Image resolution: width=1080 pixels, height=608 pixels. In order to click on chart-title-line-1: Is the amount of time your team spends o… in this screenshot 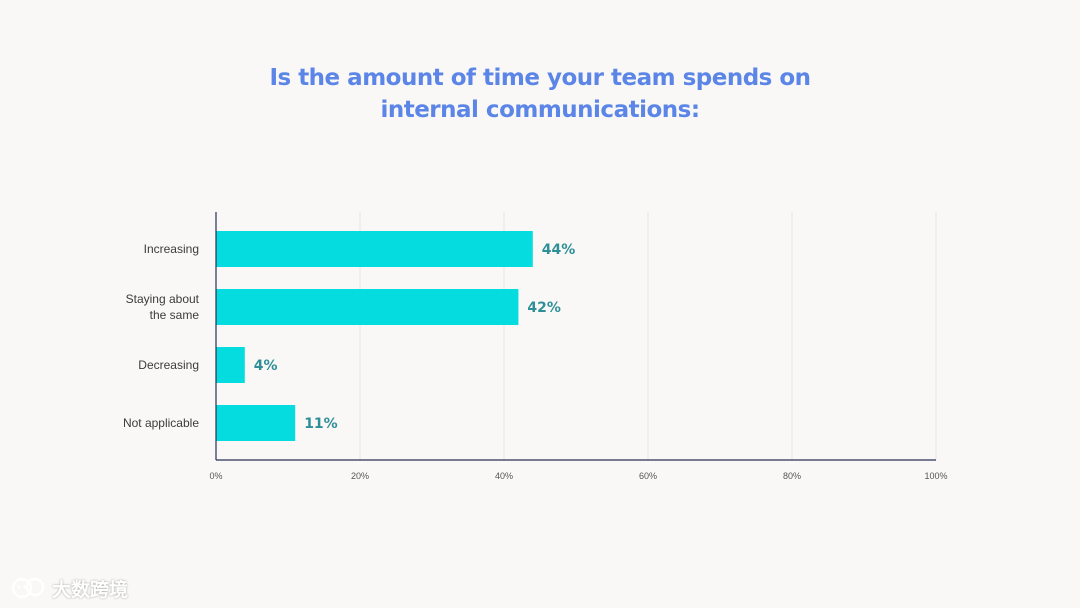, I will do `click(540, 78)`.